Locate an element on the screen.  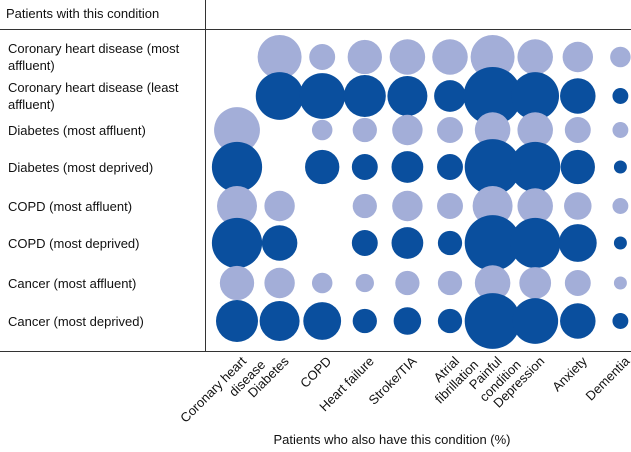
row-label: Cancer (most deprived) is located at coordinates (76, 321).